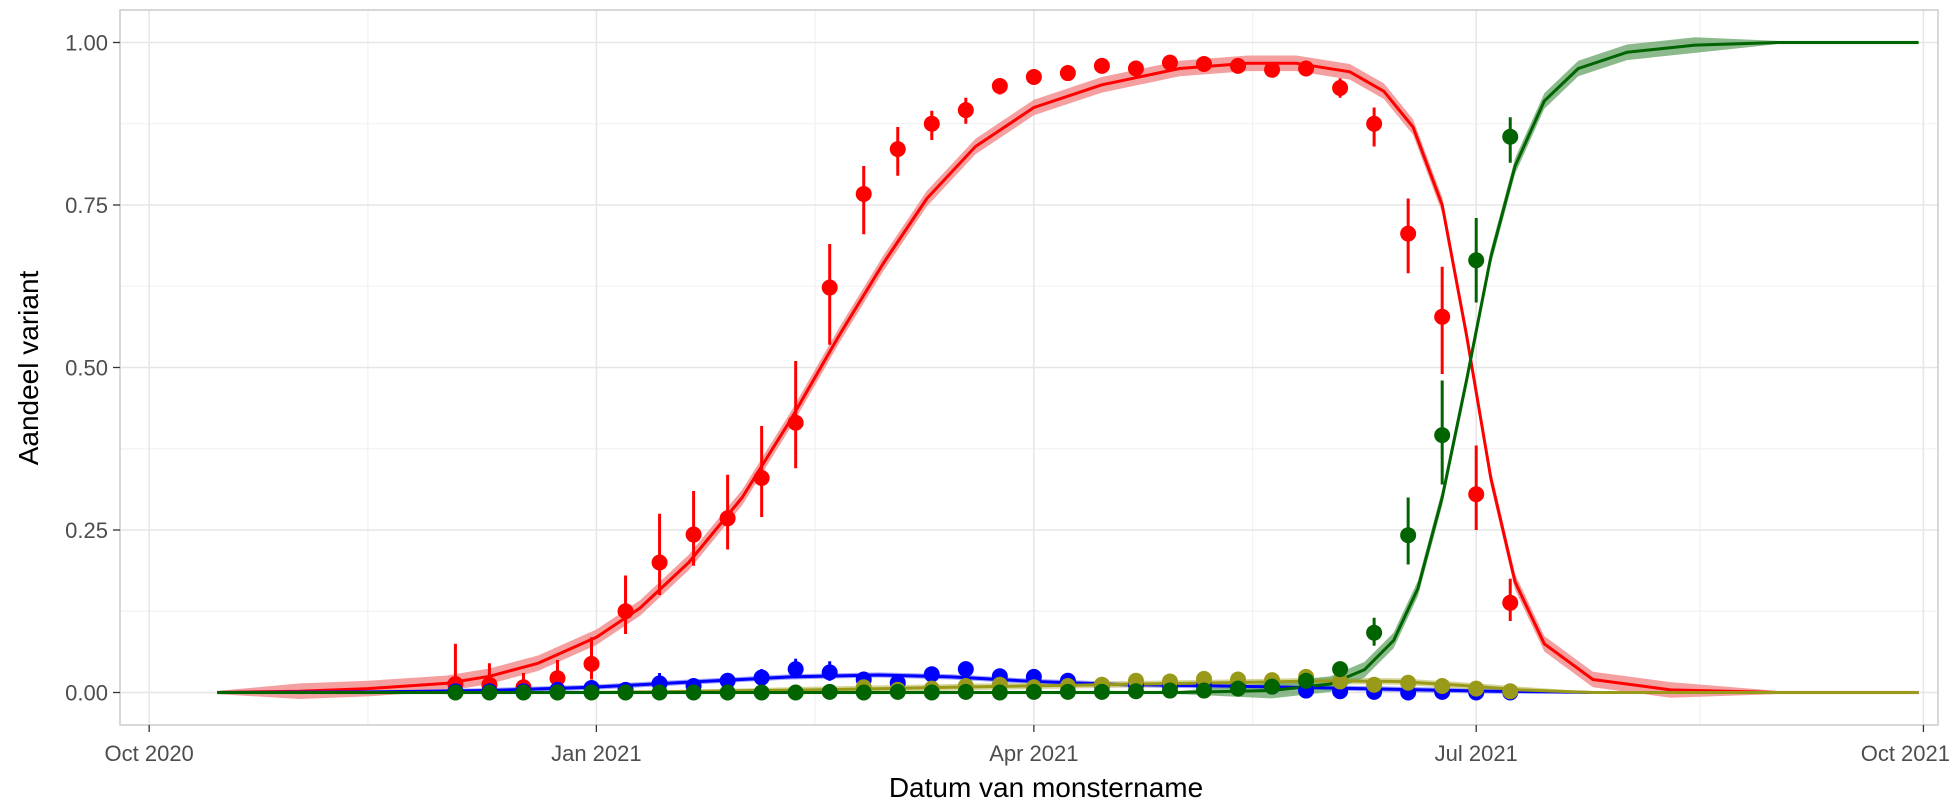 The height and width of the screenshot is (799, 1954). I want to click on y-tick-label: 0.75, so click(86, 205).